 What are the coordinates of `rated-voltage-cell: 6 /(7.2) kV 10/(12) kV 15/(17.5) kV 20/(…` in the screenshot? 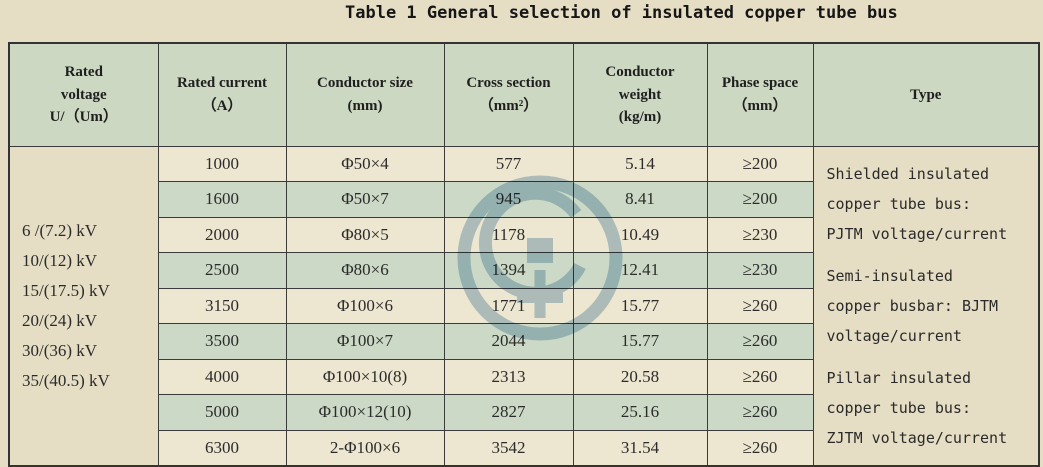 It's located at (83, 305).